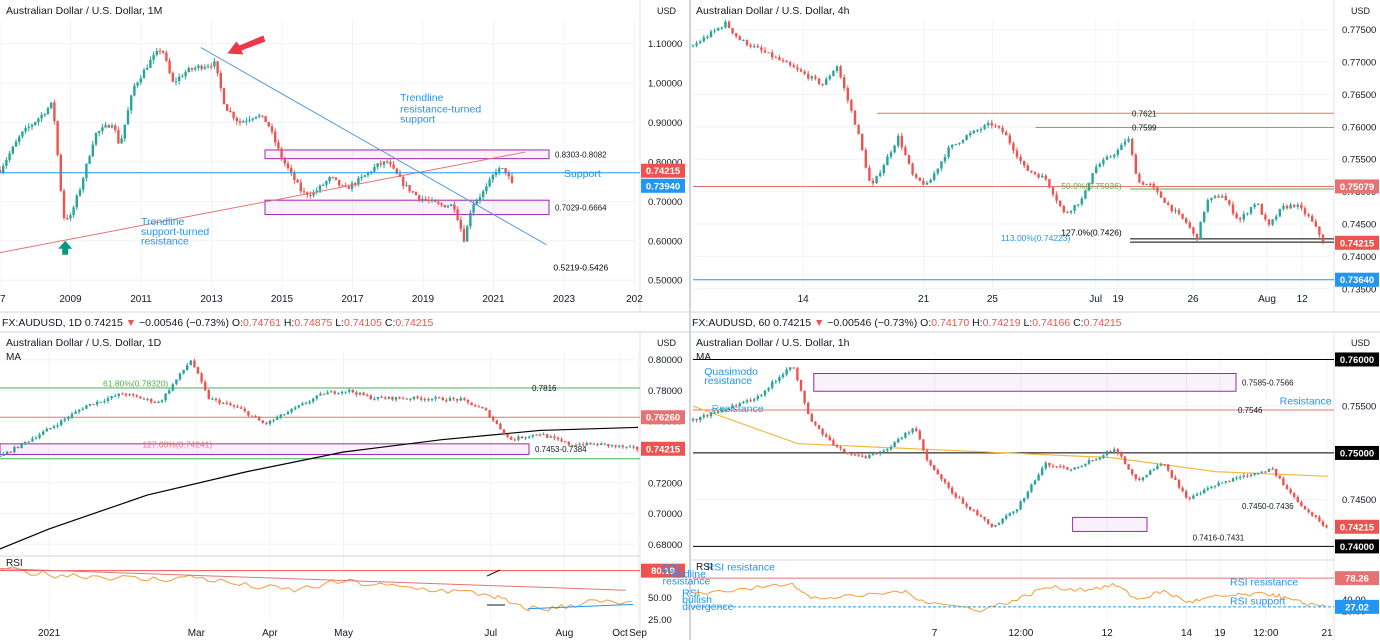 Image resolution: width=1380 pixels, height=640 pixels. Describe the element at coordinates (873, 323) in the screenshot. I see `symbol-bar-part: −0.00546 (−0.73%)` at that location.